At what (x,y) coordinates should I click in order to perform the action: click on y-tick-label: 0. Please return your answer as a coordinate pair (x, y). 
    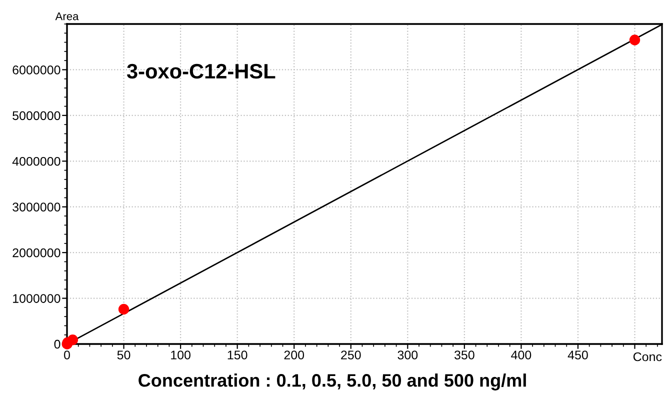
    Looking at the image, I should click on (57, 344).